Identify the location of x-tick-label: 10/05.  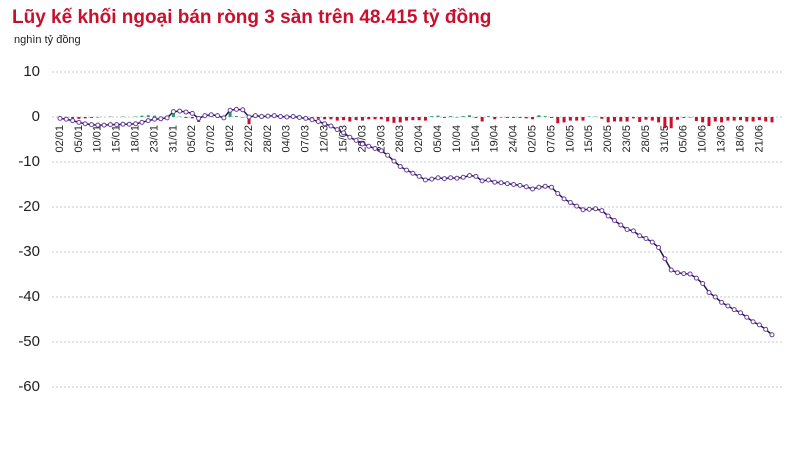
(570, 139).